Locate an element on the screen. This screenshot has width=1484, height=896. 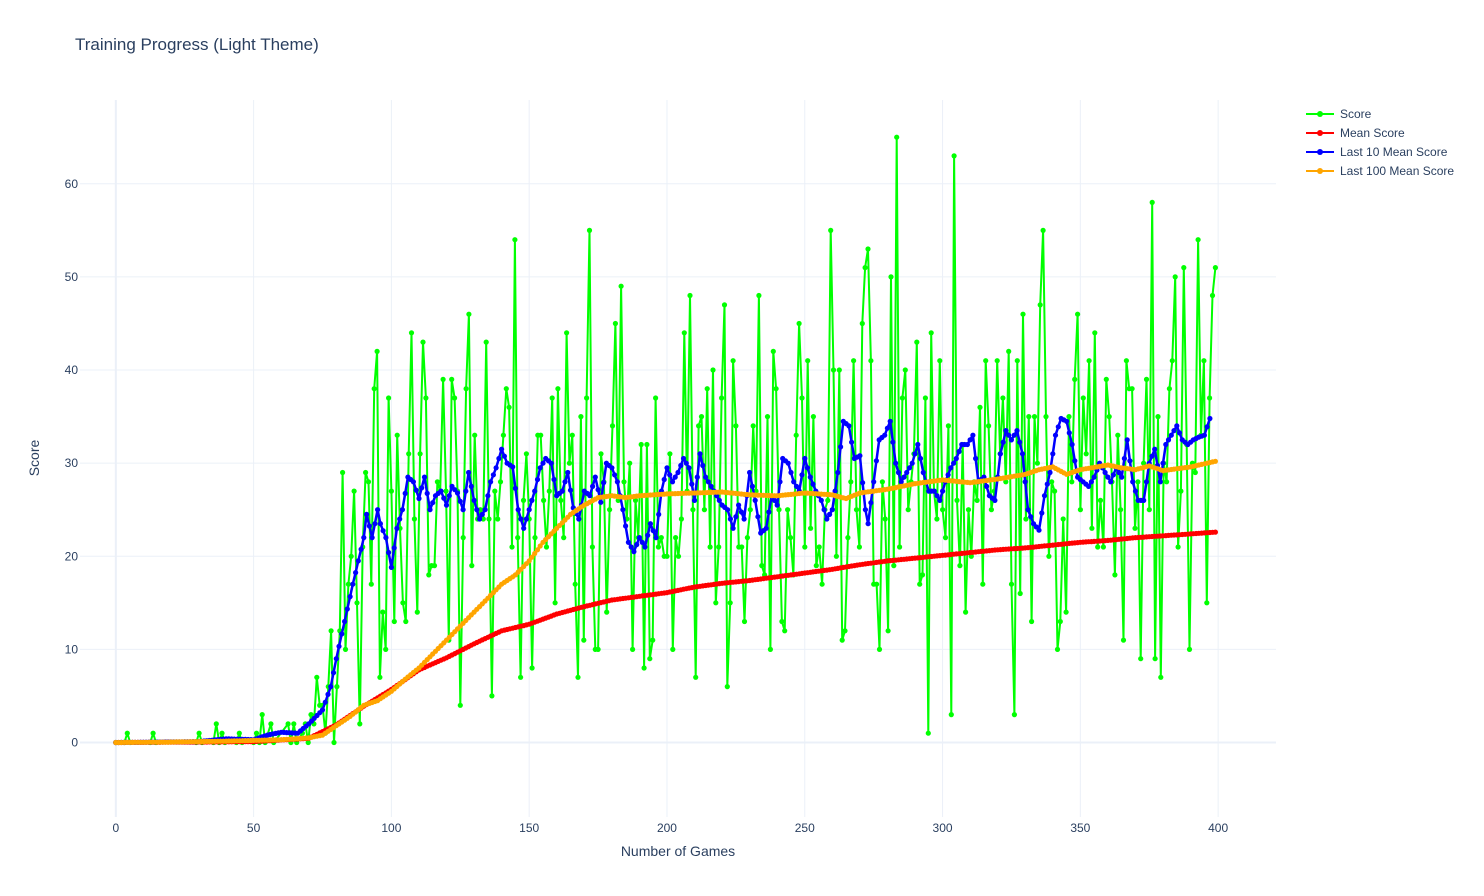
legend-entry-label: Last 10 Mean Score is located at coordinates (1394, 152).